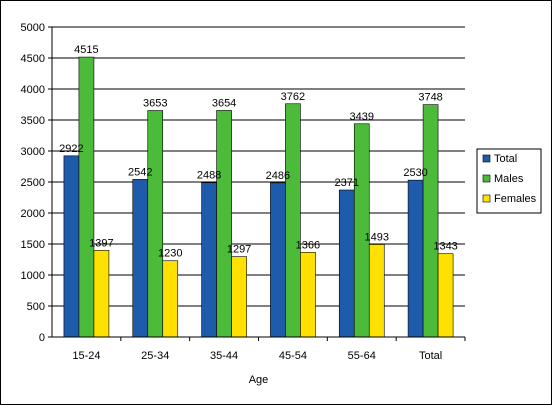  What do you see at coordinates (445, 295) in the screenshot?
I see `bar-females-total` at bounding box center [445, 295].